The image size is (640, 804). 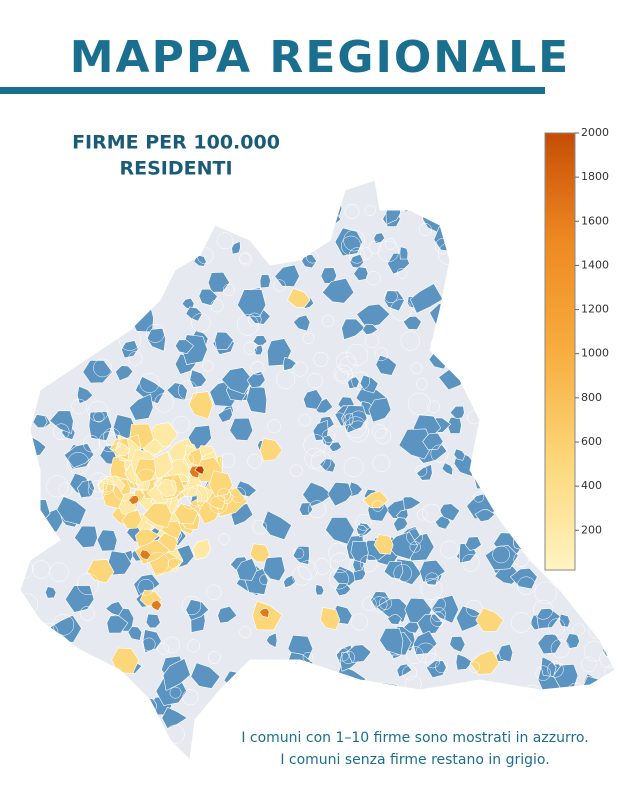 I want to click on colorbar-tick-label: 400, so click(x=591, y=485).